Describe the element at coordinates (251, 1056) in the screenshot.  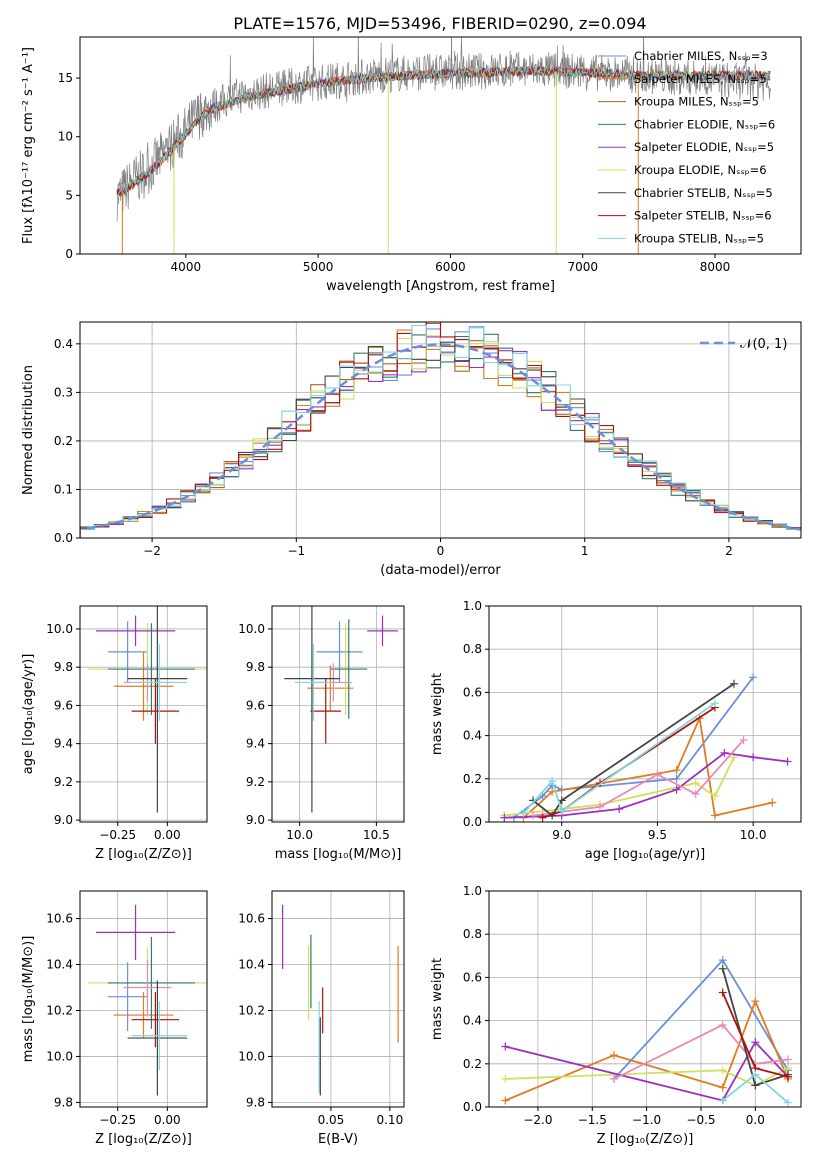
I see `y-tick-label: 10.0` at that location.